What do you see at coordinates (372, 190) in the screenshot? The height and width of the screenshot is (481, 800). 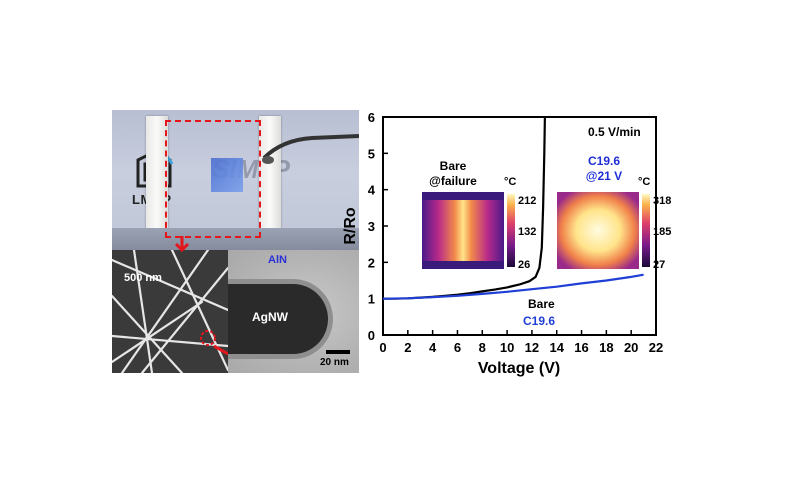 I see `y-tick-label: 4` at bounding box center [372, 190].